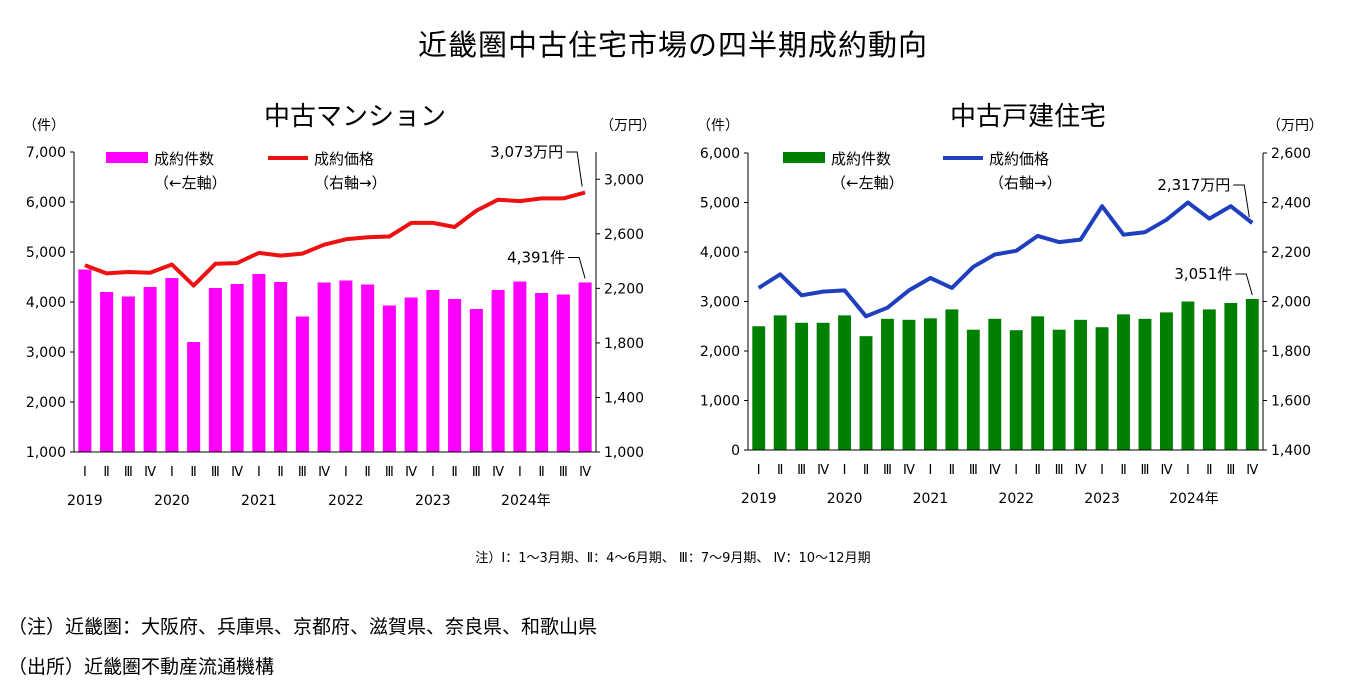 This screenshot has height=684, width=1346. I want to click on left-tick-label: 4,000, so click(720, 253).